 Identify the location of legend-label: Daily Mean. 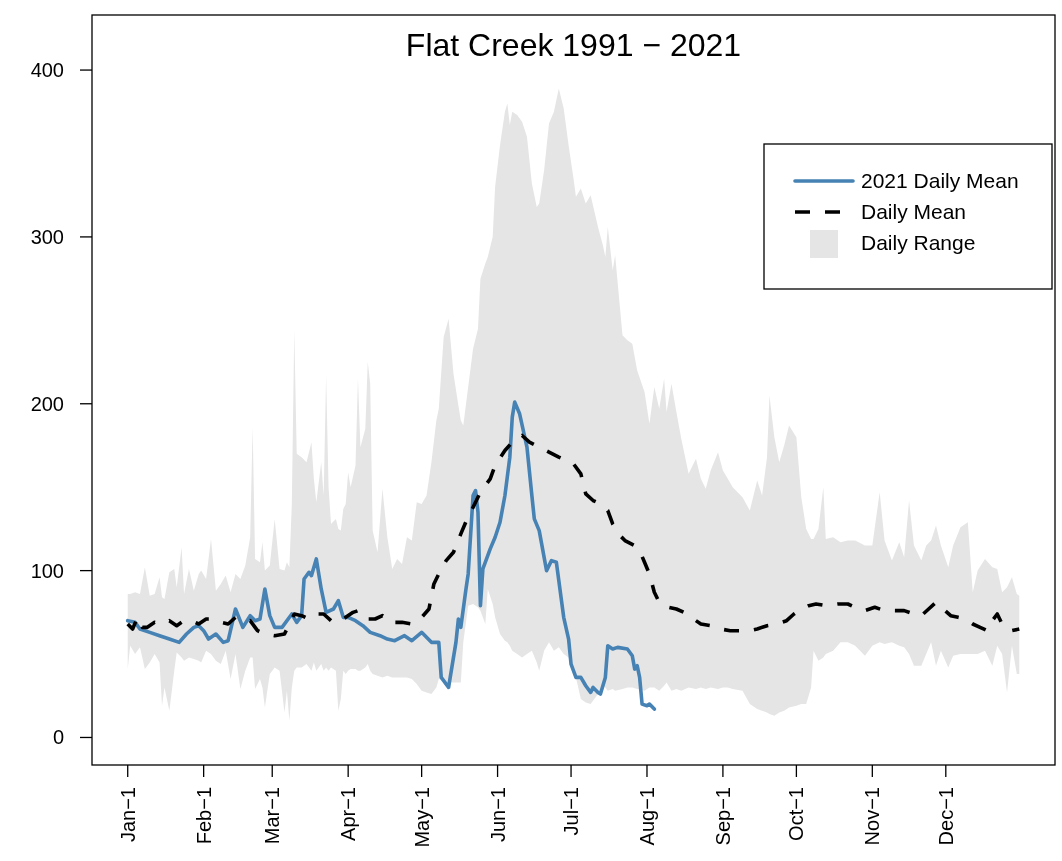
(914, 212).